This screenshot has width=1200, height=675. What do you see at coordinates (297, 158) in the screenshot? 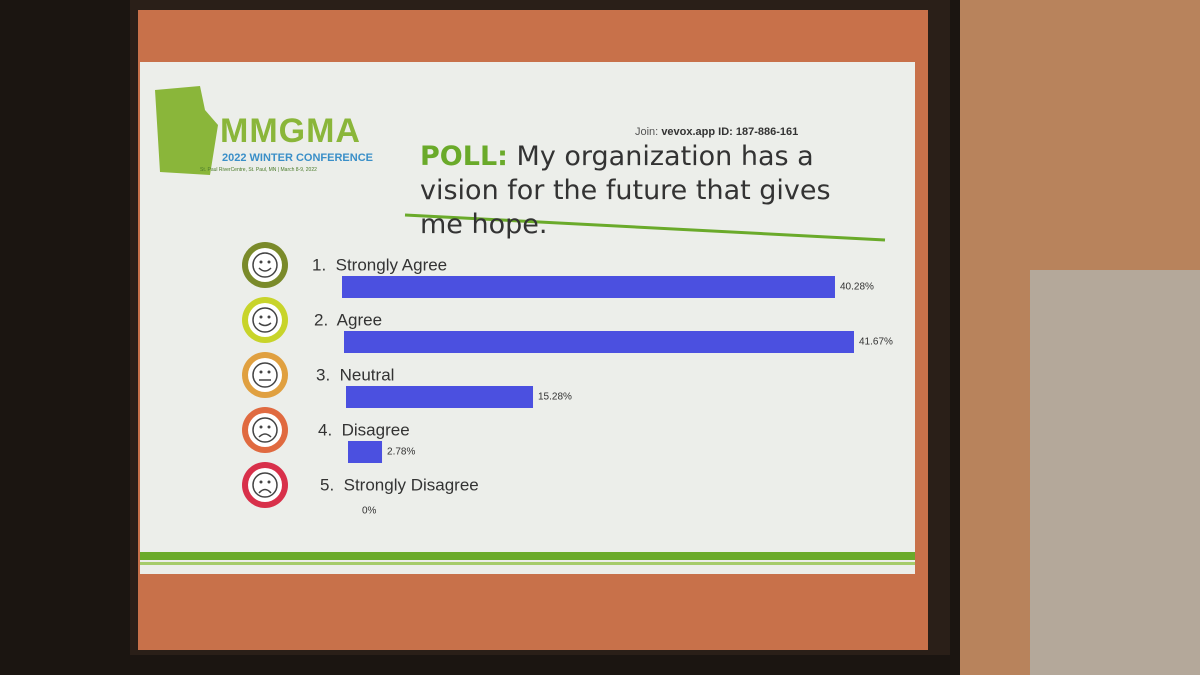
I see `conference: 2022 WINTER CONFERENCE` at bounding box center [297, 158].